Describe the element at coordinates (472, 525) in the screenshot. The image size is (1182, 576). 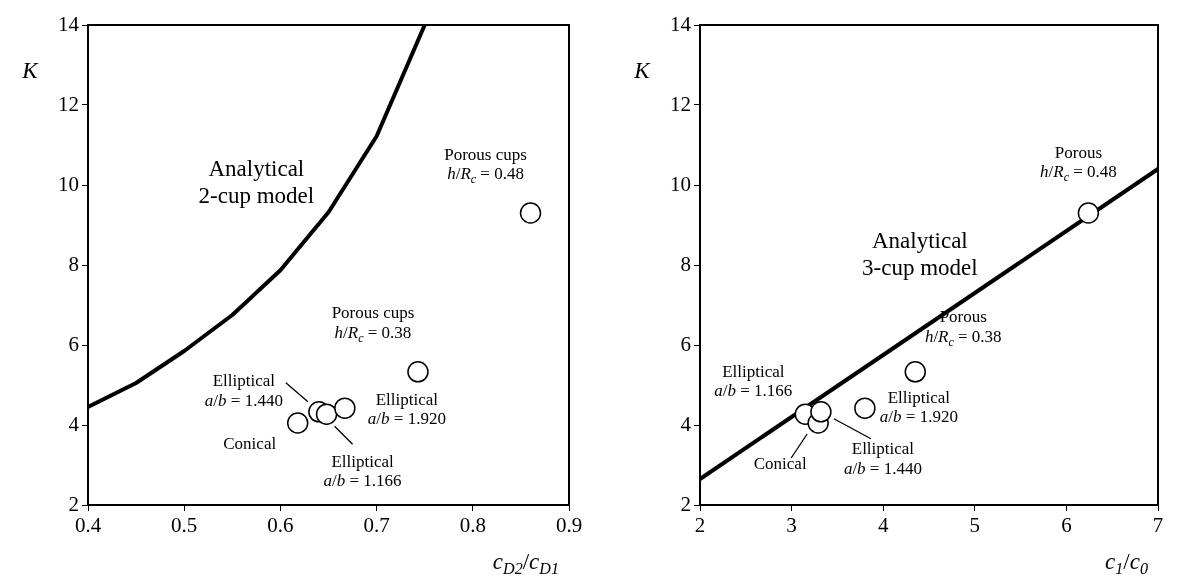
I see `x-tick-label: 0.8` at that location.